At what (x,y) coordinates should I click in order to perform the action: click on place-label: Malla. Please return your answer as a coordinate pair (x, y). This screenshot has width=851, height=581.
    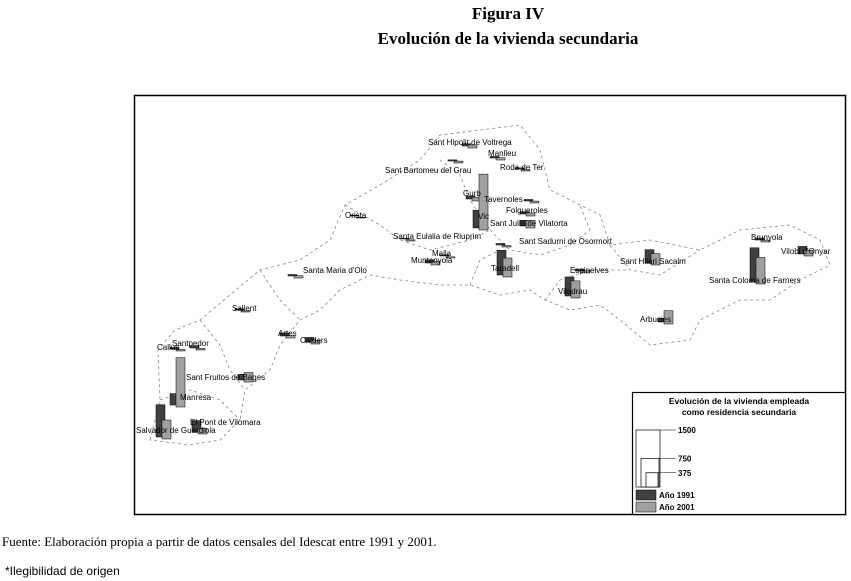
    Looking at the image, I should click on (442, 253).